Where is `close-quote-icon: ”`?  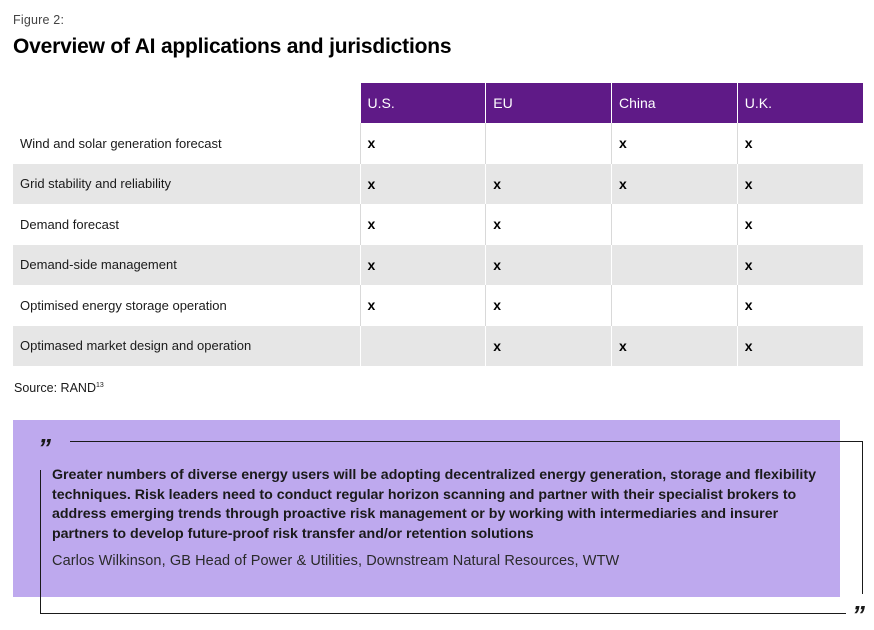 close-quote-icon: ” is located at coordinates (858, 615).